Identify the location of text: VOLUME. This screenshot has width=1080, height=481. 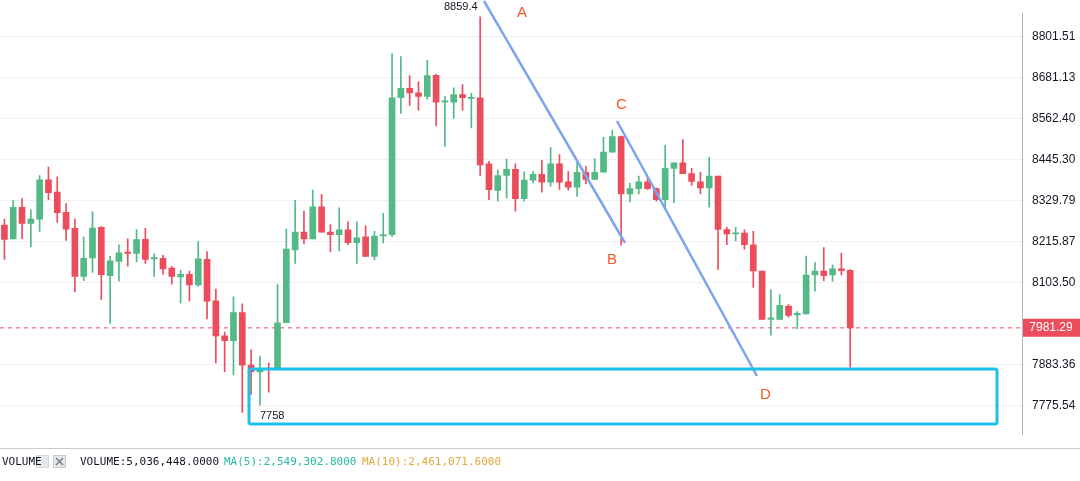
(22, 461).